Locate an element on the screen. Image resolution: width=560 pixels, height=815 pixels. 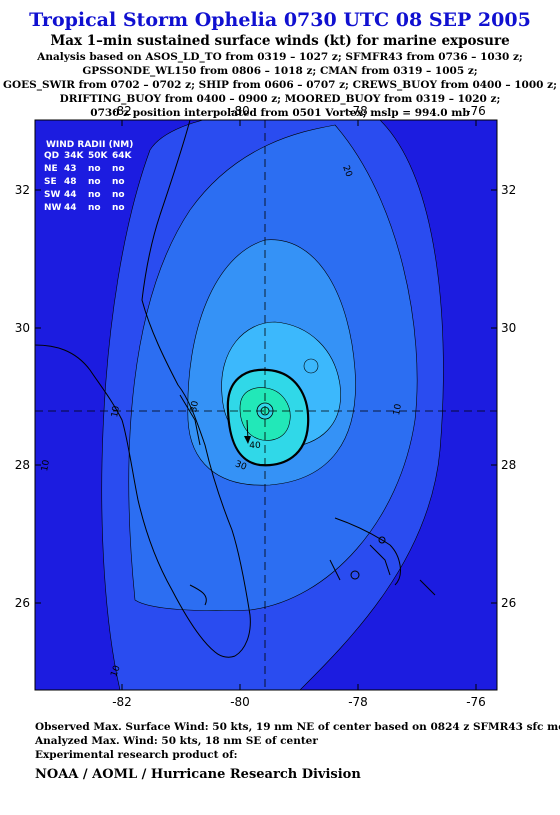
wind-radii-header: QD is located at coordinates (51, 156).